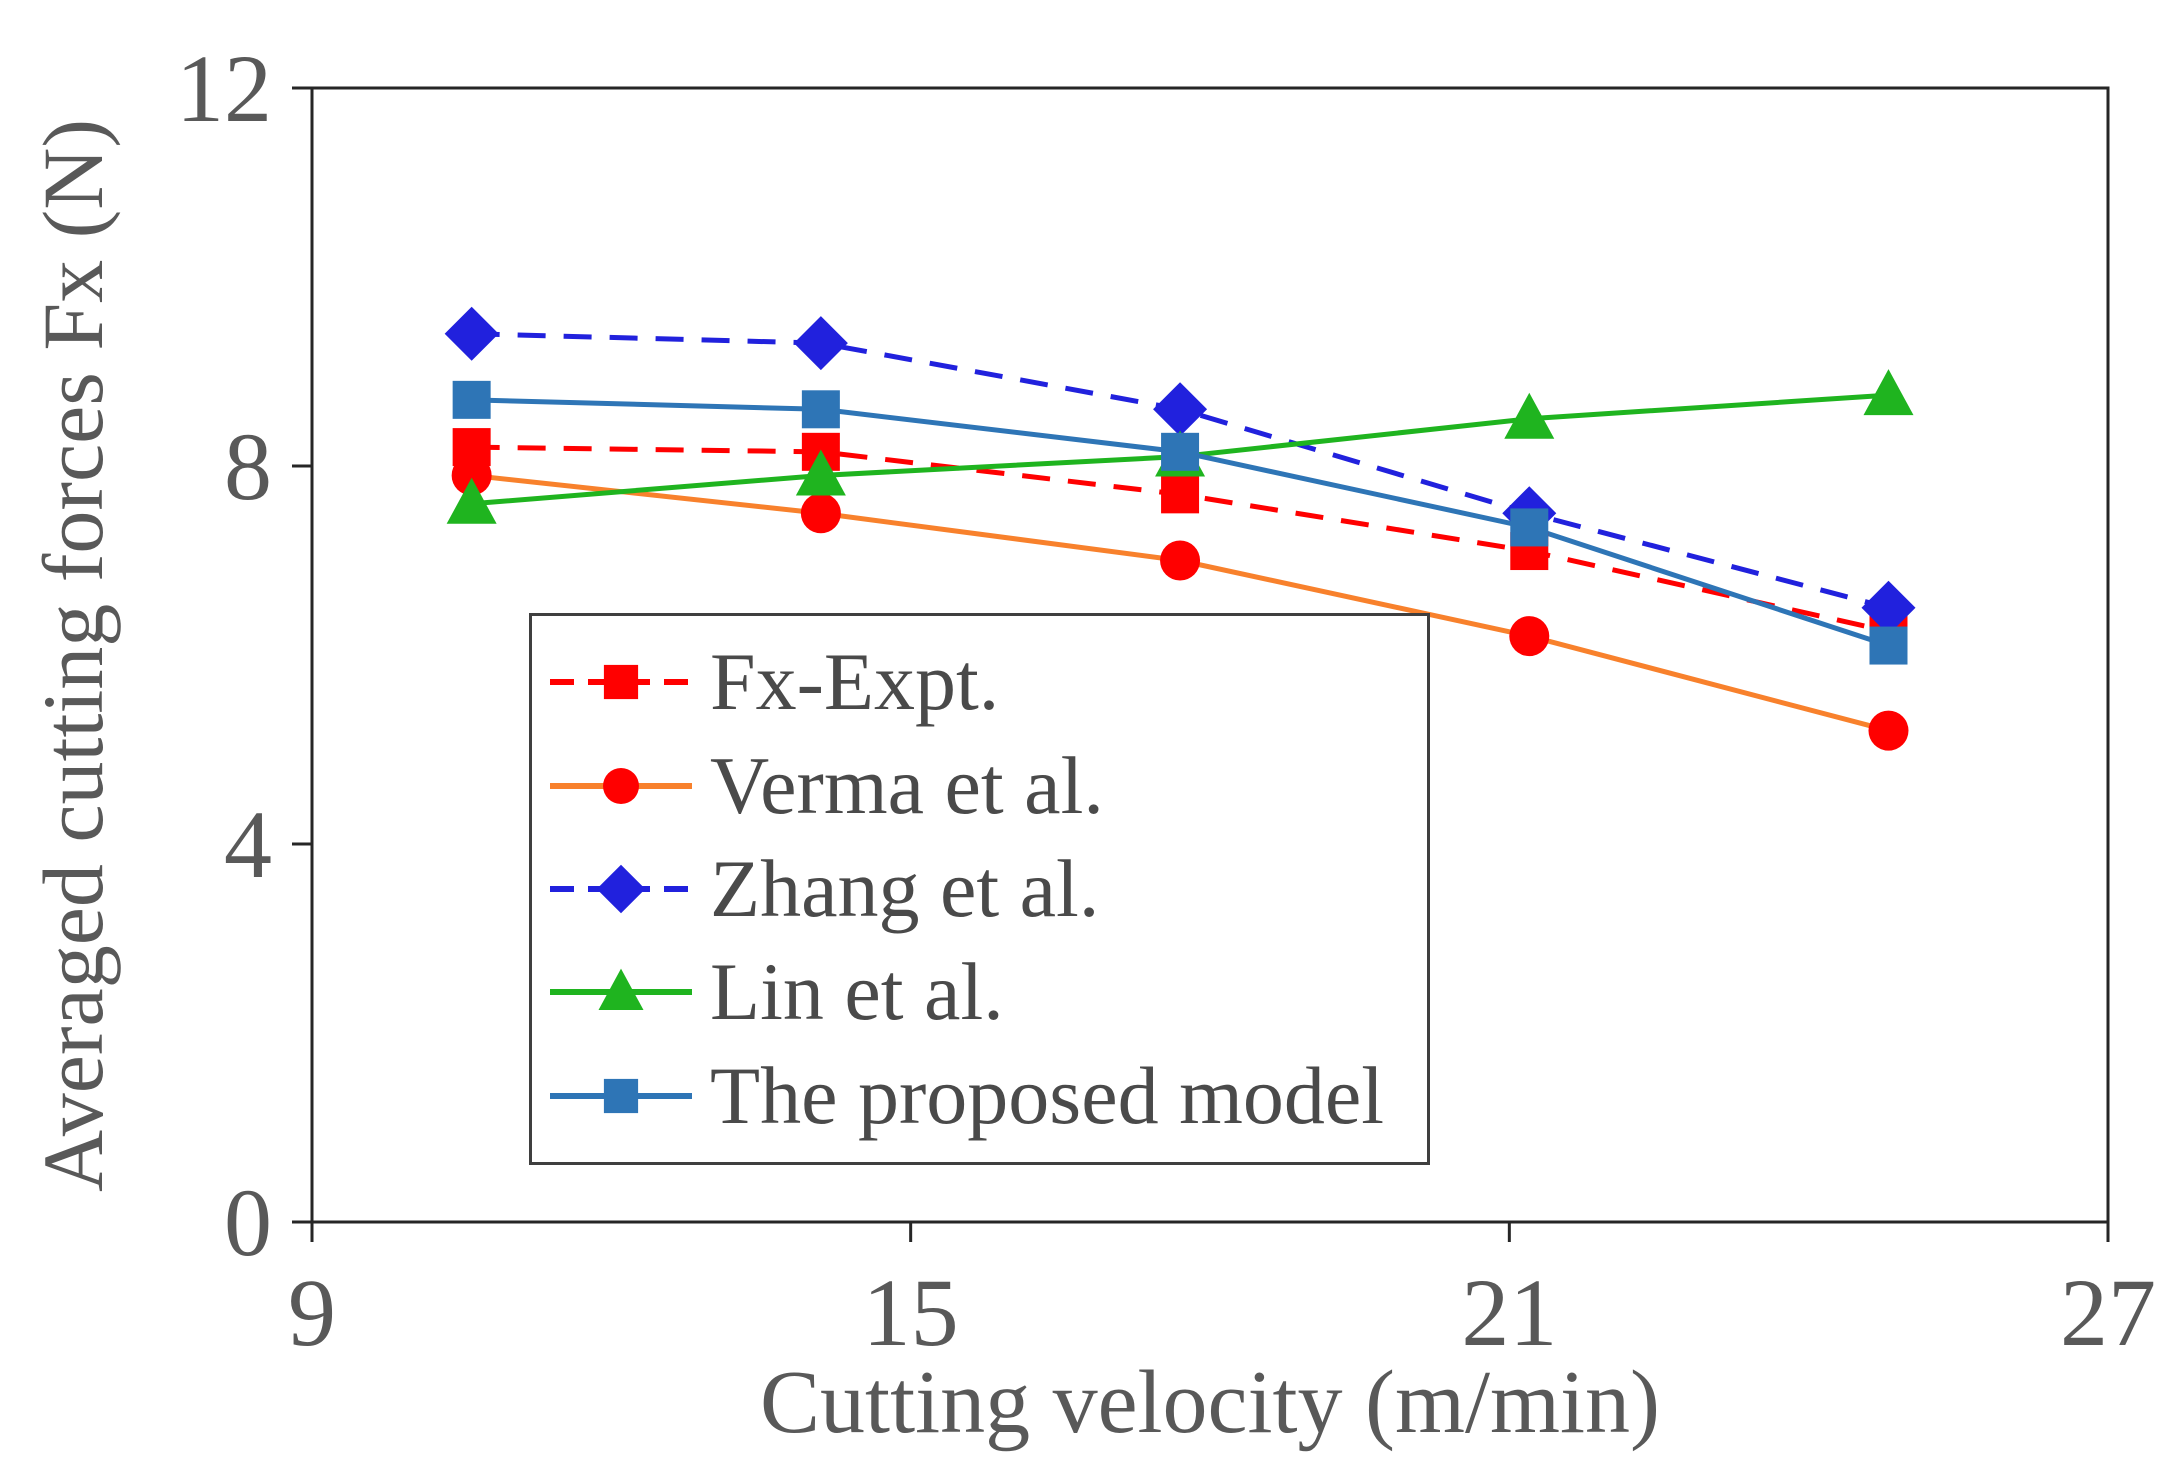 The height and width of the screenshot is (1468, 2178). I want to click on legend-sample-fx-expt, so click(621, 682).